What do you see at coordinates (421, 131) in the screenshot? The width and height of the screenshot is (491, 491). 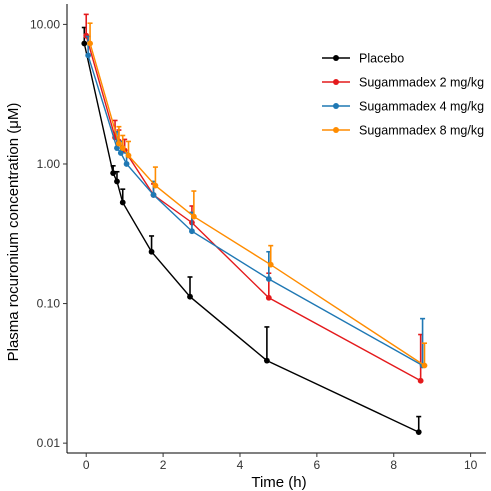 I see `legend-label: Sugammadex 8 mg/kg` at bounding box center [421, 131].